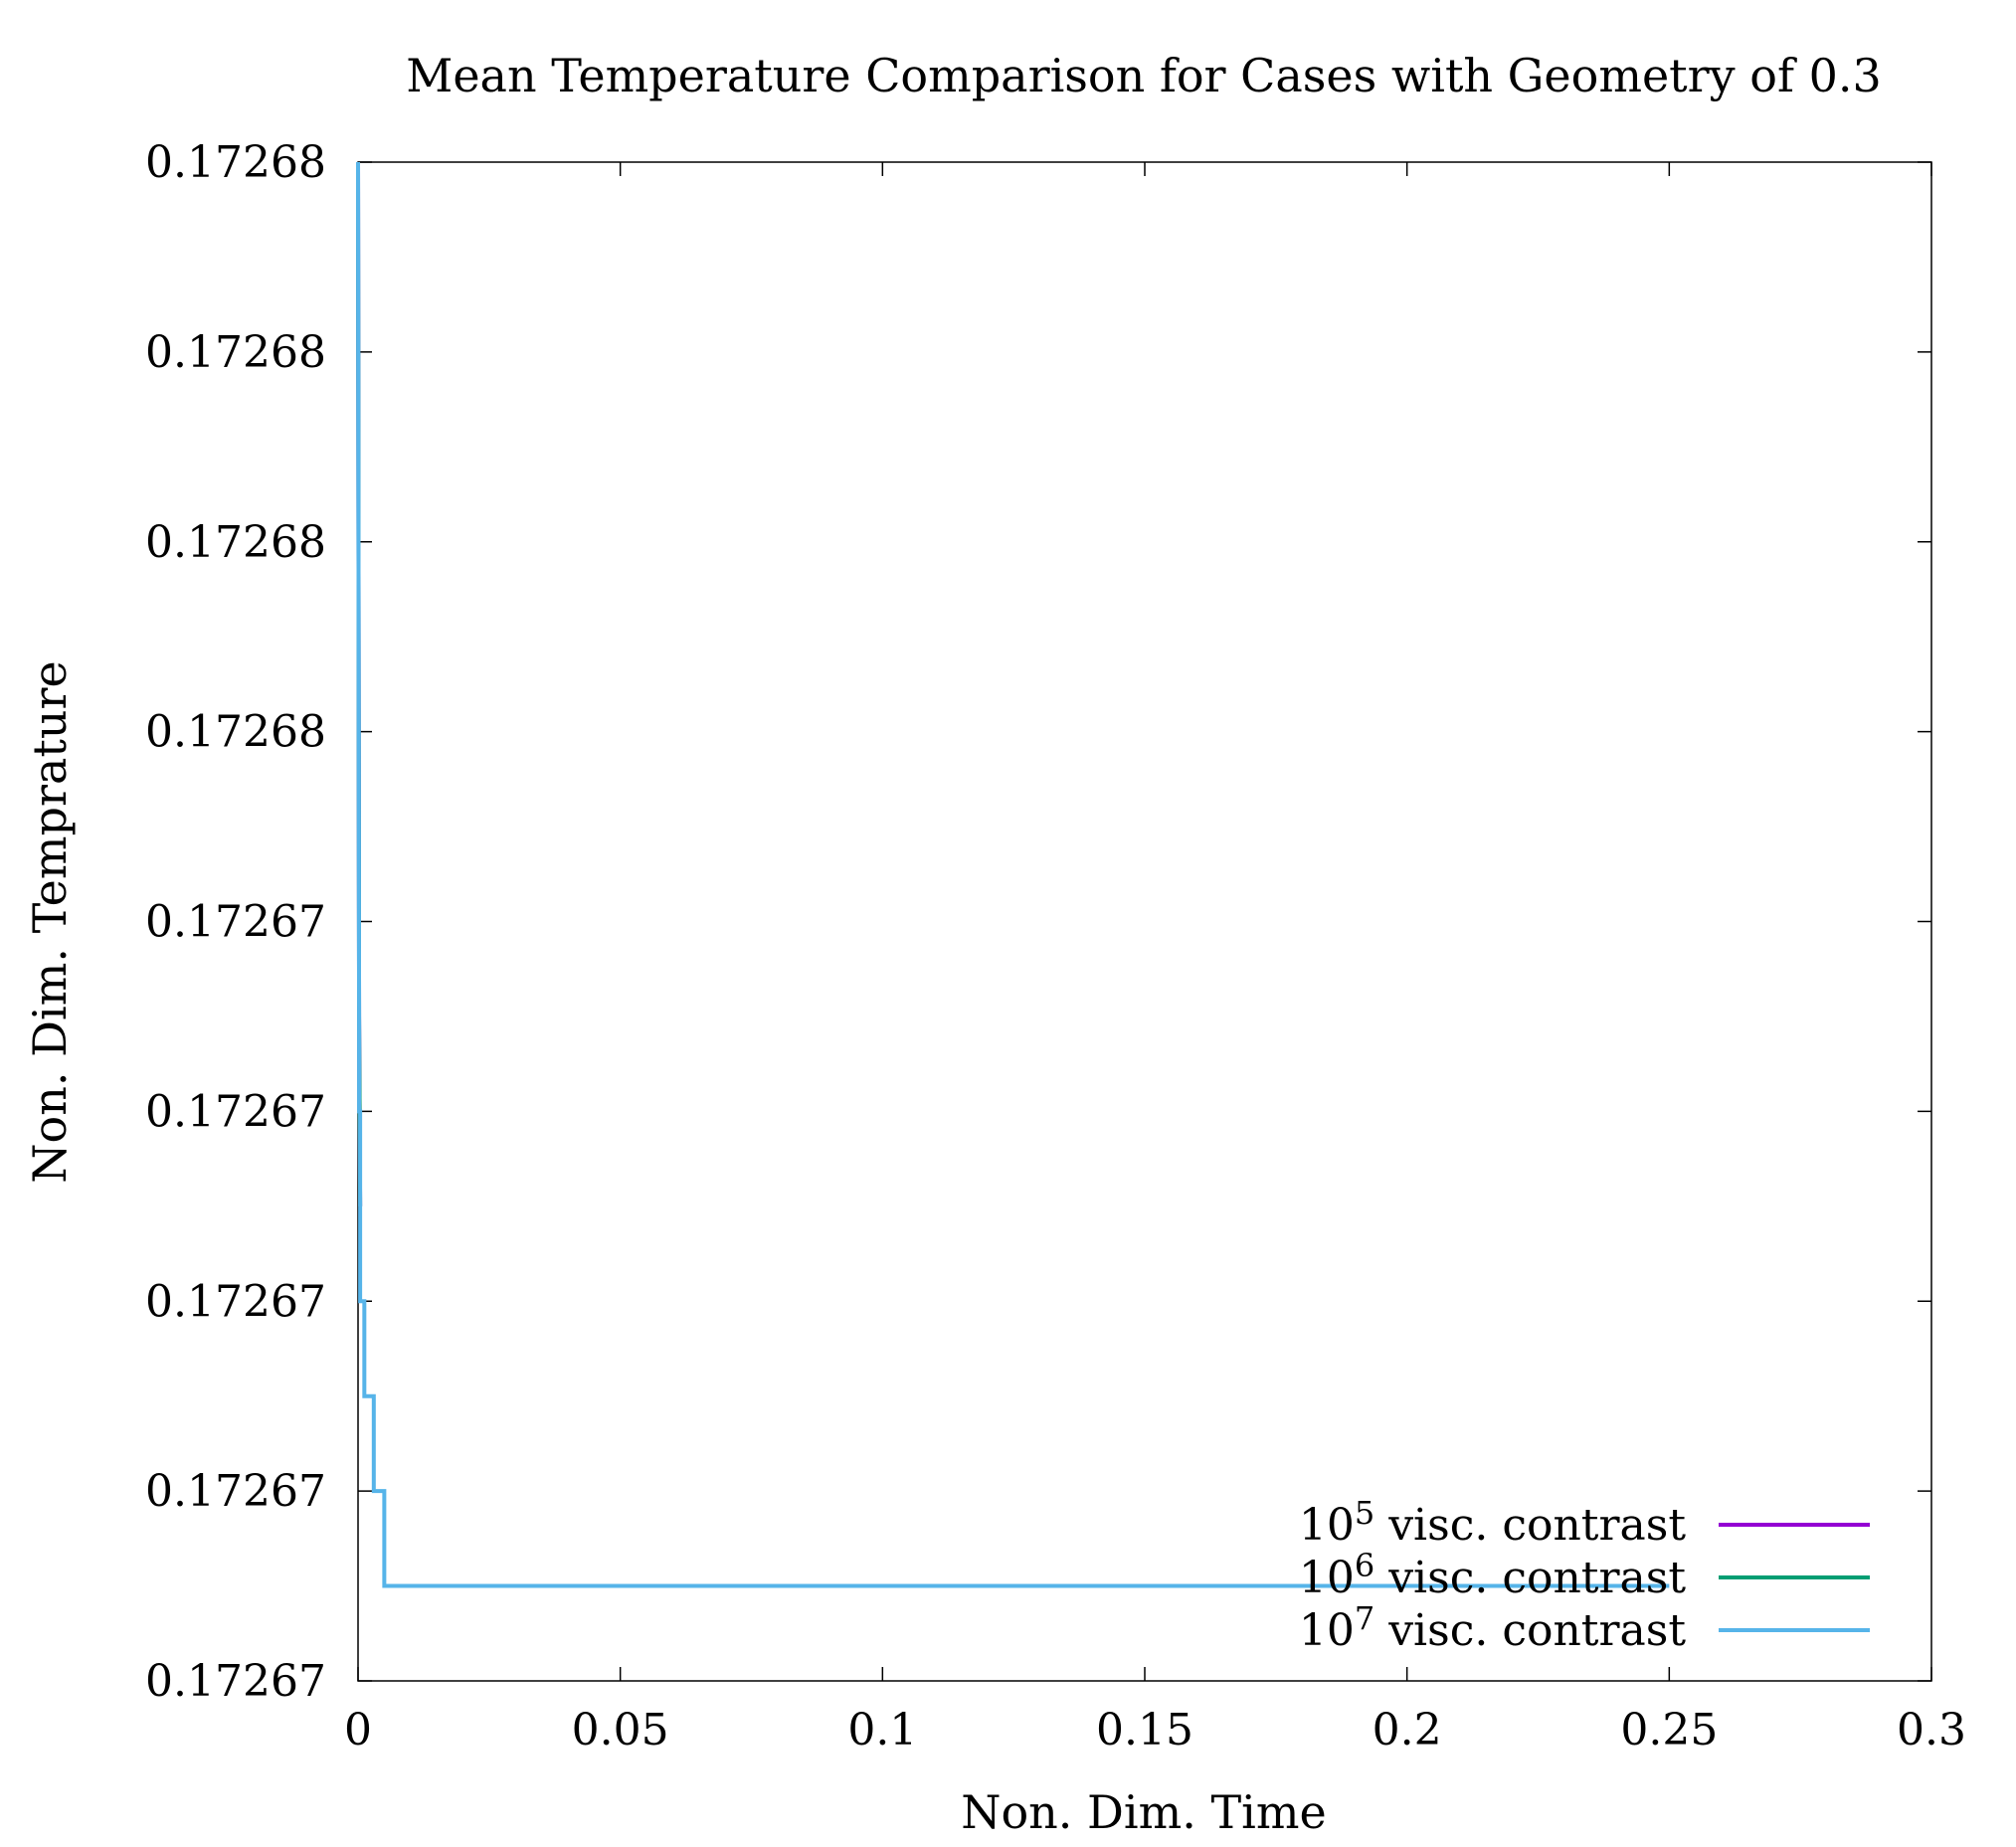 The width and height of the screenshot is (2016, 1847). I want to click on x-tick-label: 0.25, so click(1669, 1730).